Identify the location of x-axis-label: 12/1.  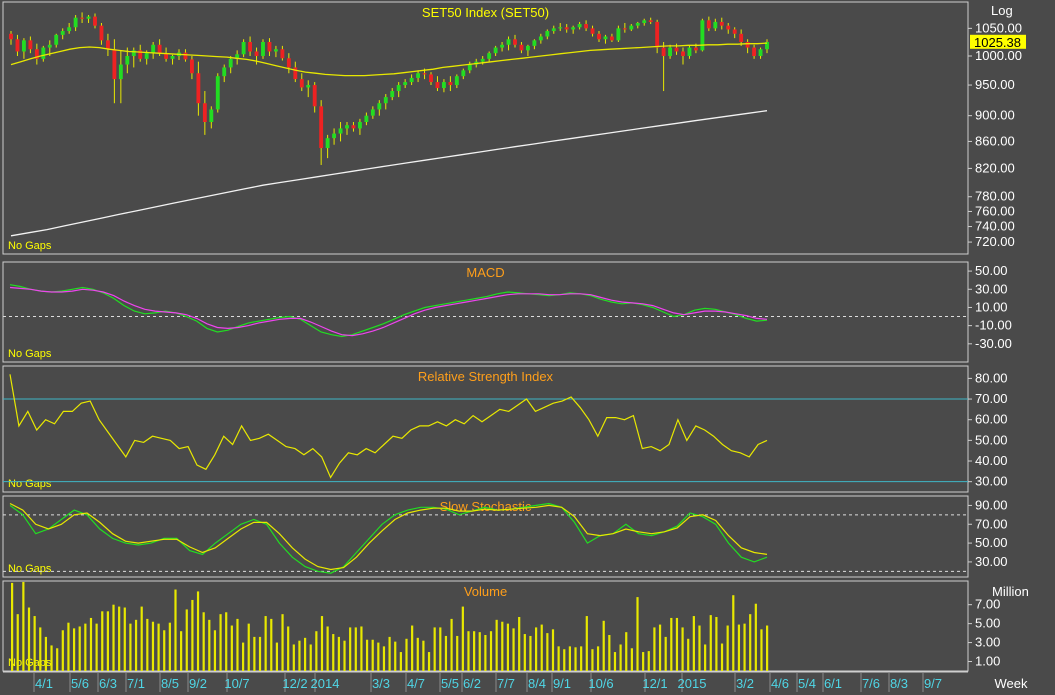
(654, 683).